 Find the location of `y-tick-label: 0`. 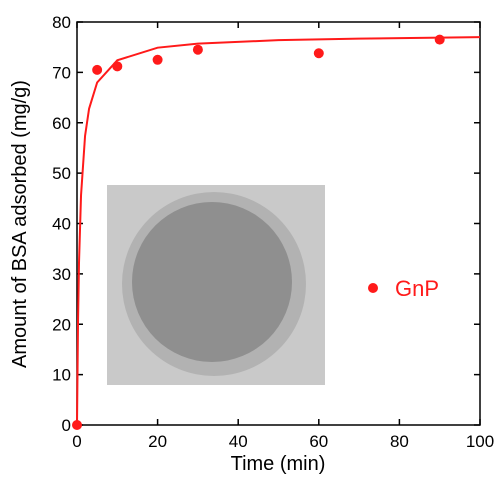

y-tick-label: 0 is located at coordinates (66, 425).